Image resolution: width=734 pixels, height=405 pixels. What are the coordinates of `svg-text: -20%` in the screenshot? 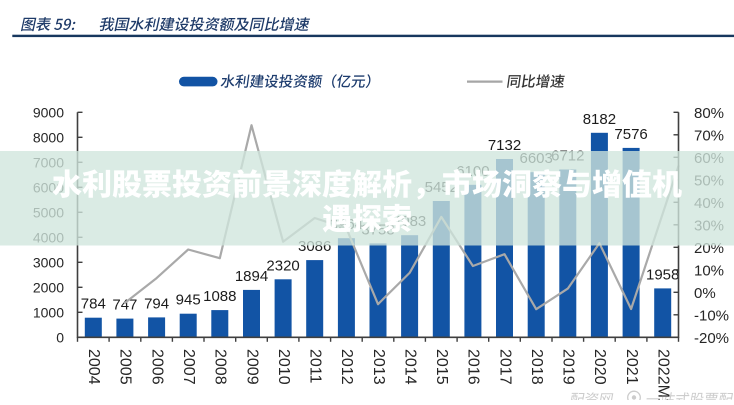 It's located at (711, 338).